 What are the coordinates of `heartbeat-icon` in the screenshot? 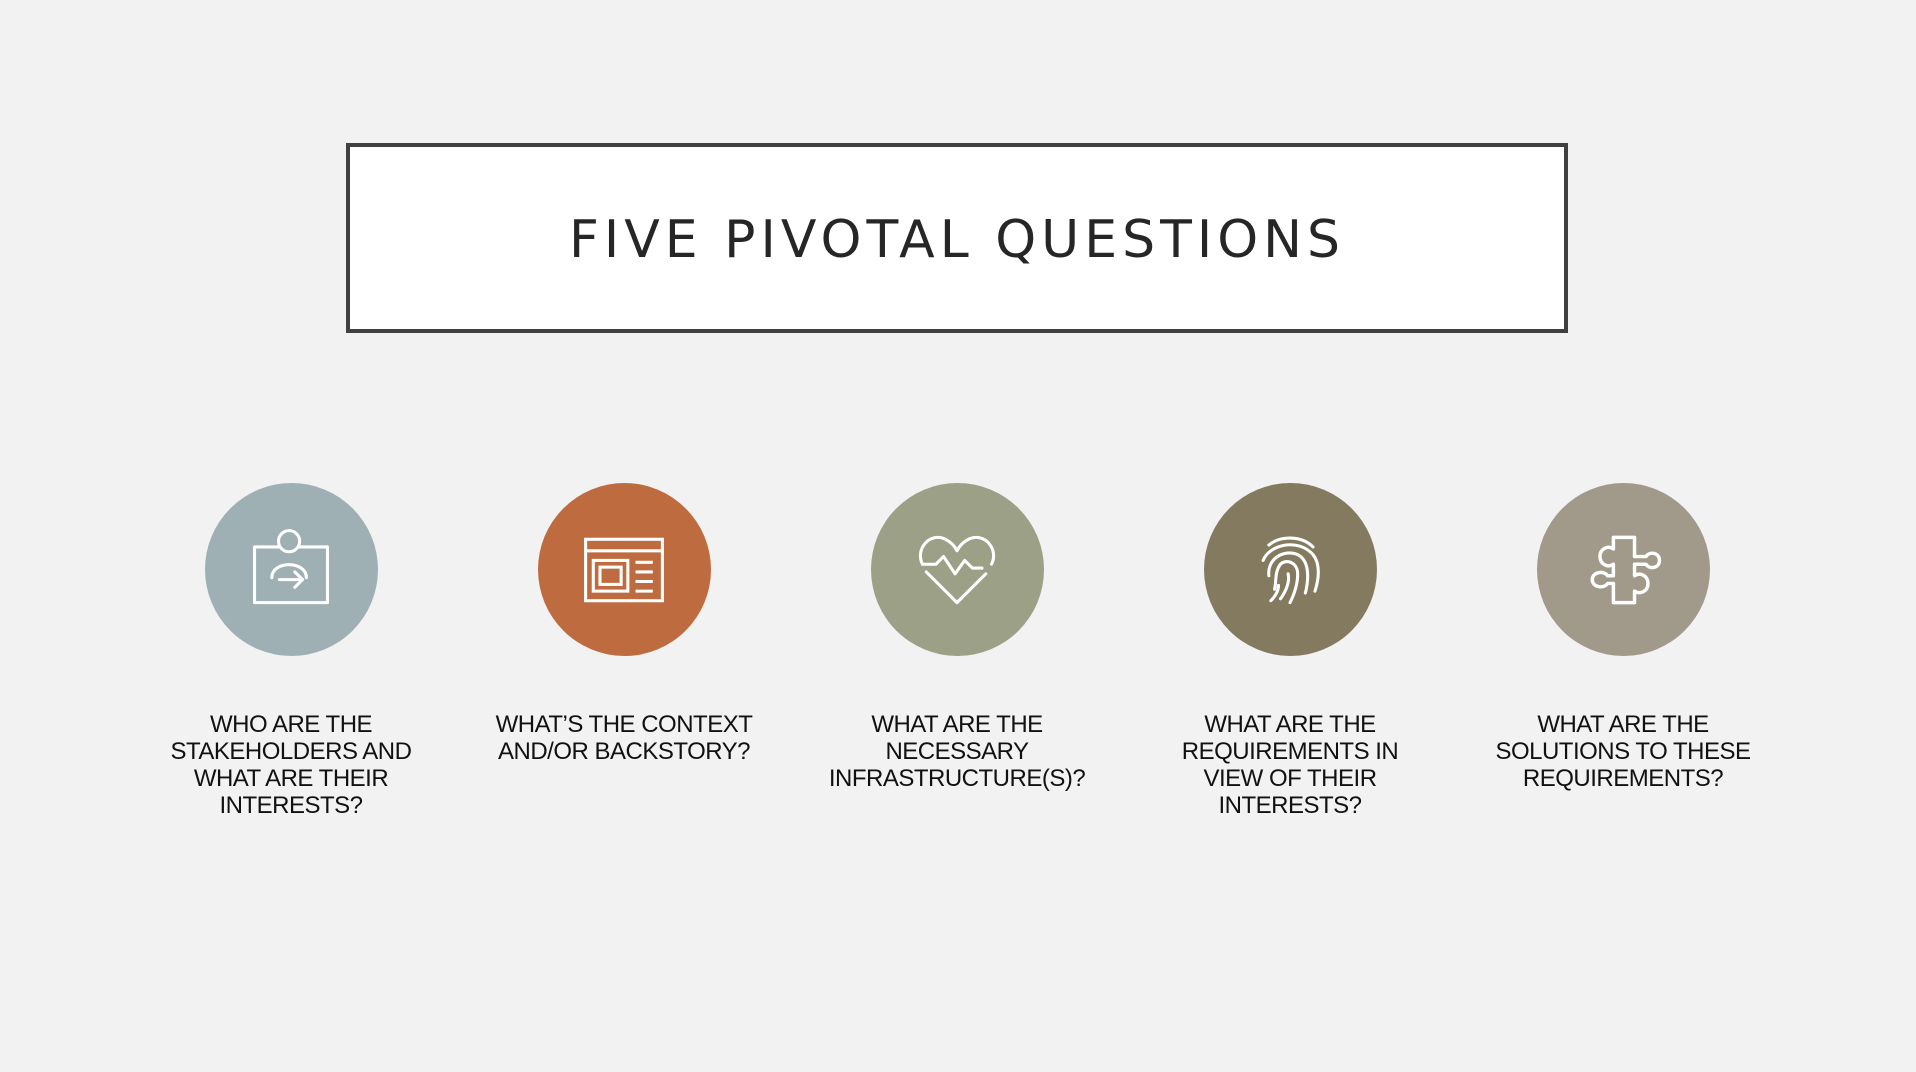 It's located at (957, 569).